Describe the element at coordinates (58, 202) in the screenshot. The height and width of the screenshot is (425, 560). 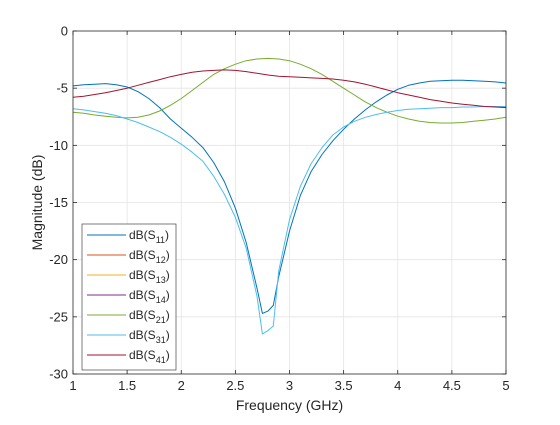
I see `y-tick-label: -15` at that location.